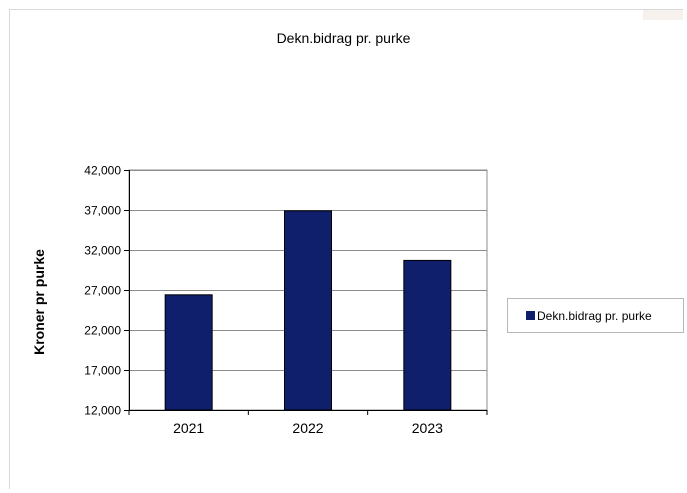 The height and width of the screenshot is (493, 687). Describe the element at coordinates (102, 171) in the screenshot. I see `y-tick-label: 42,000` at that location.